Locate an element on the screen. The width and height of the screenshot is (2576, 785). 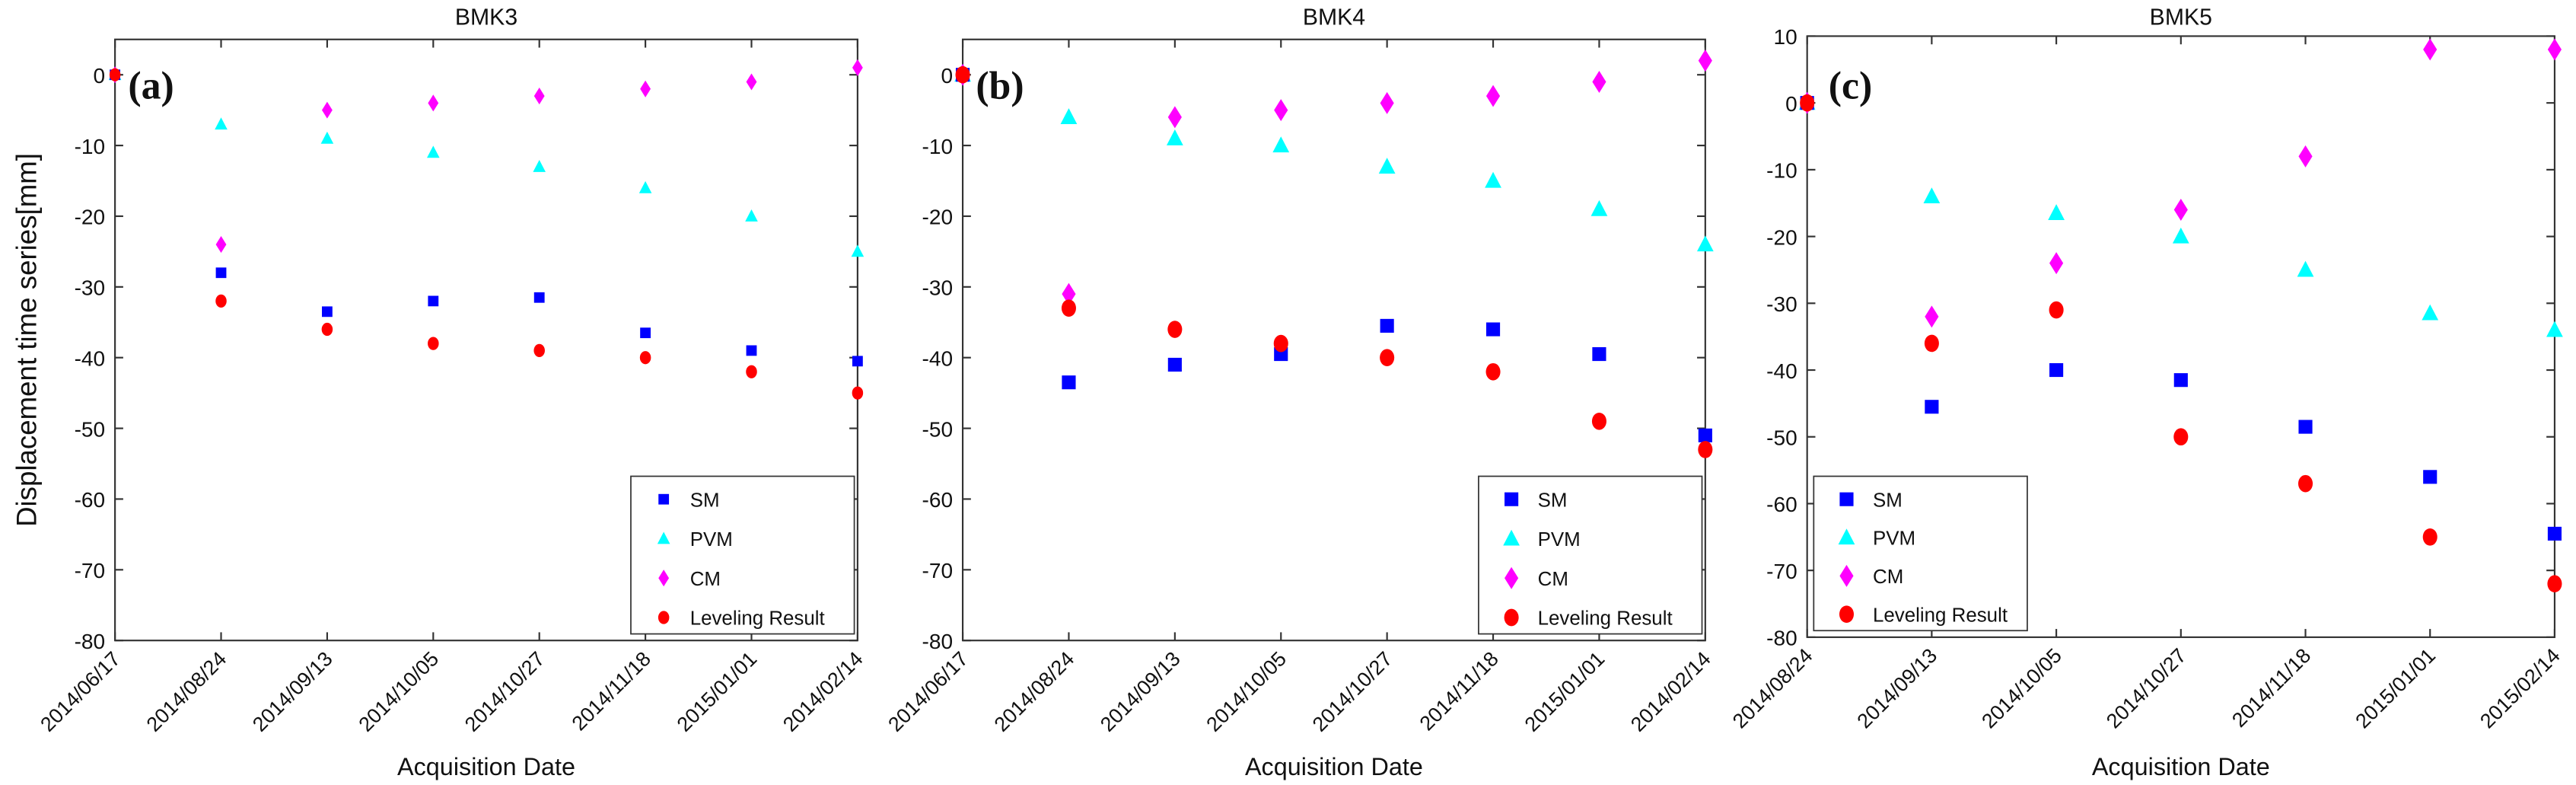
x-tick-label: 2014/09/13 is located at coordinates (1140, 691).